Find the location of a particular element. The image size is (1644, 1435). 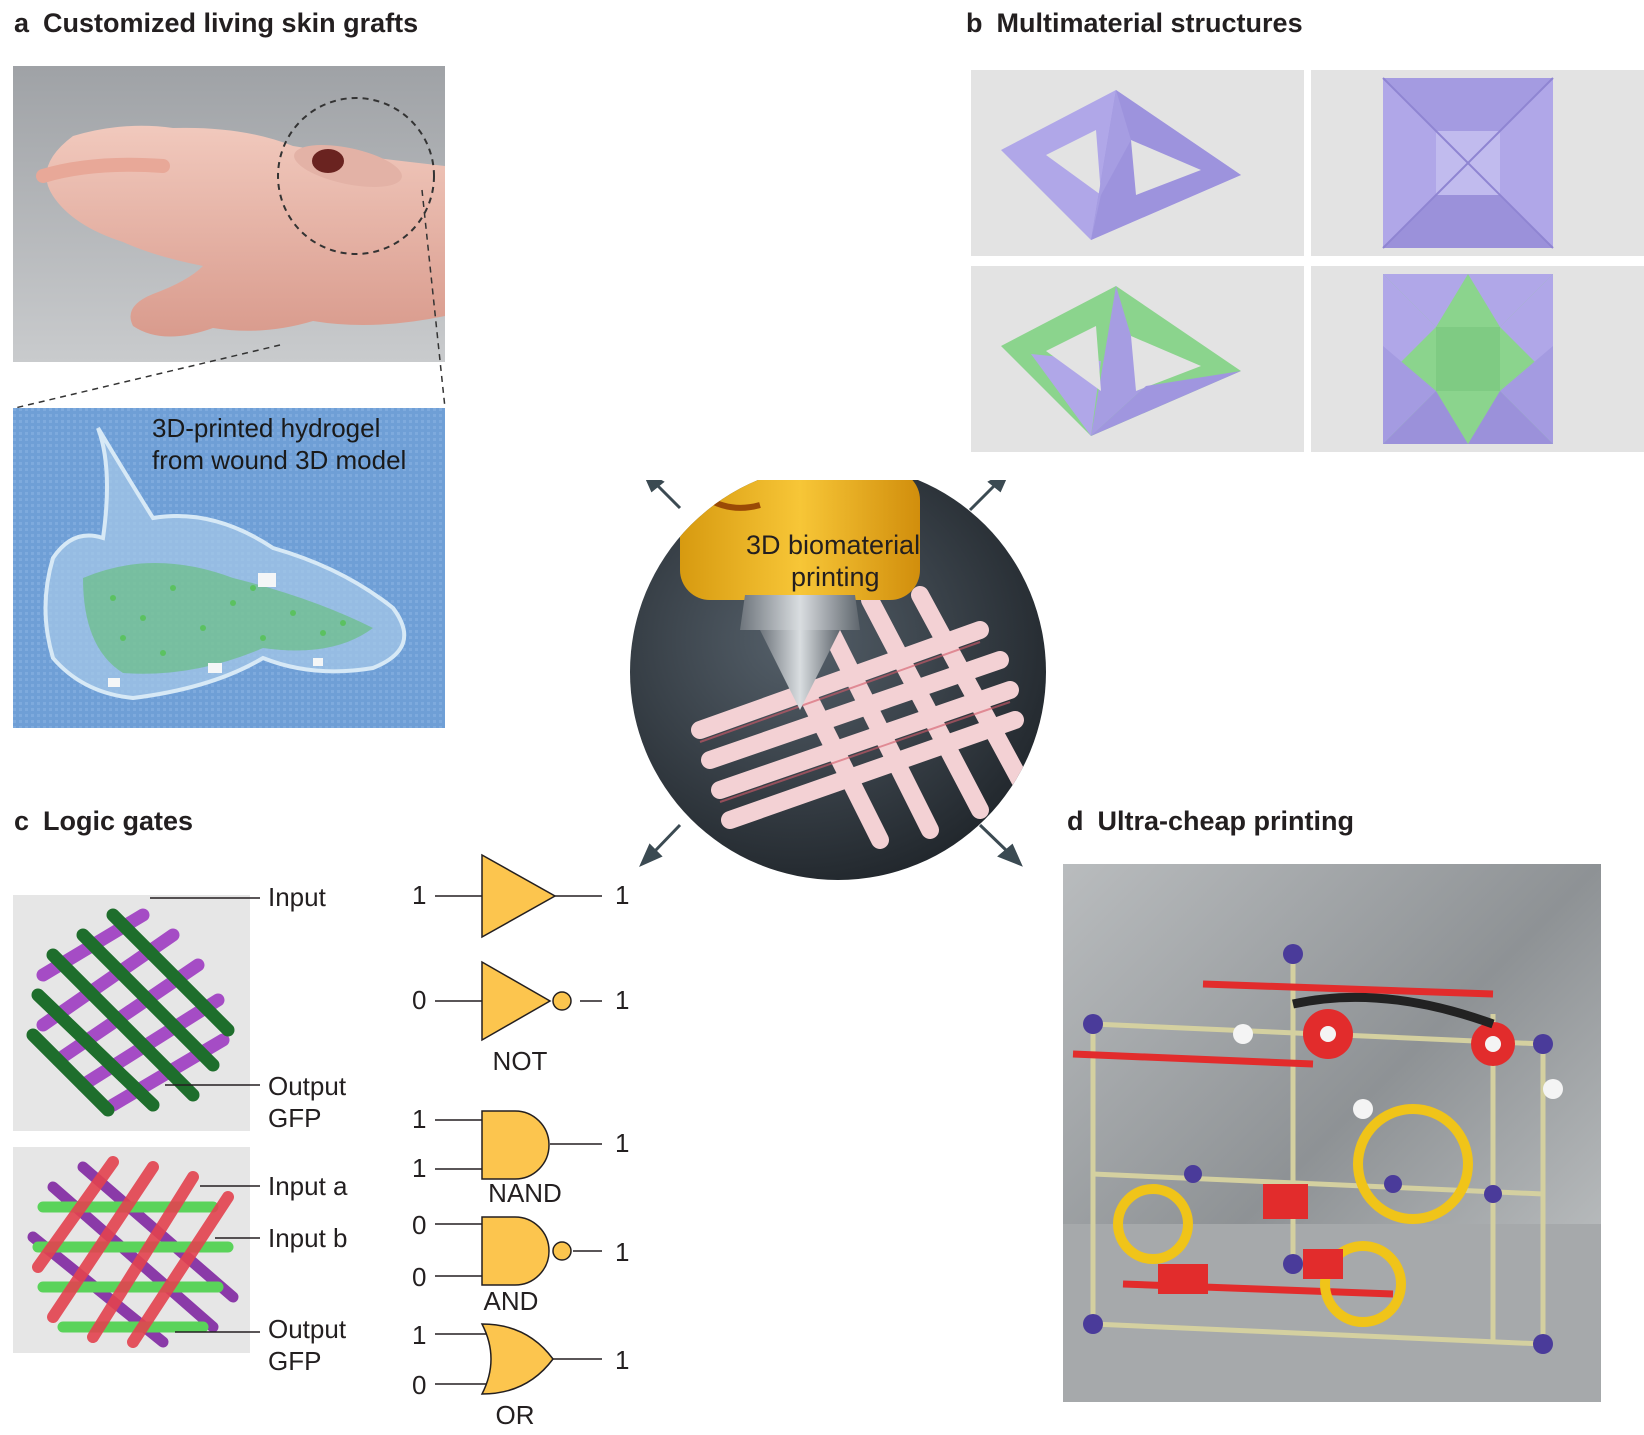

panel-c-letter: c is located at coordinates (22, 821).